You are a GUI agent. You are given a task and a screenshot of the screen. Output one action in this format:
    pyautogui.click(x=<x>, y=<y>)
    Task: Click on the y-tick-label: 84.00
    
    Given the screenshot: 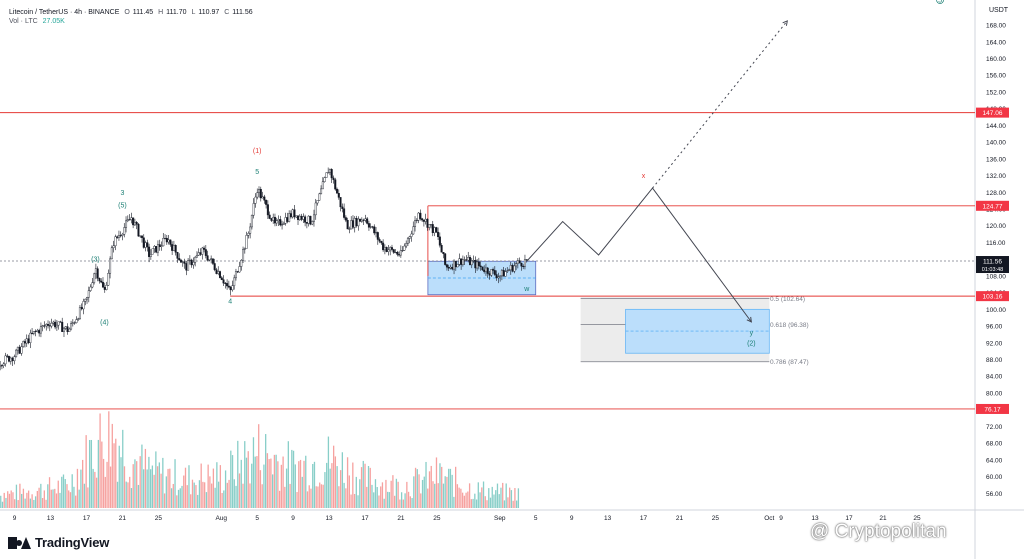 What is the action you would take?
    pyautogui.click(x=994, y=377)
    